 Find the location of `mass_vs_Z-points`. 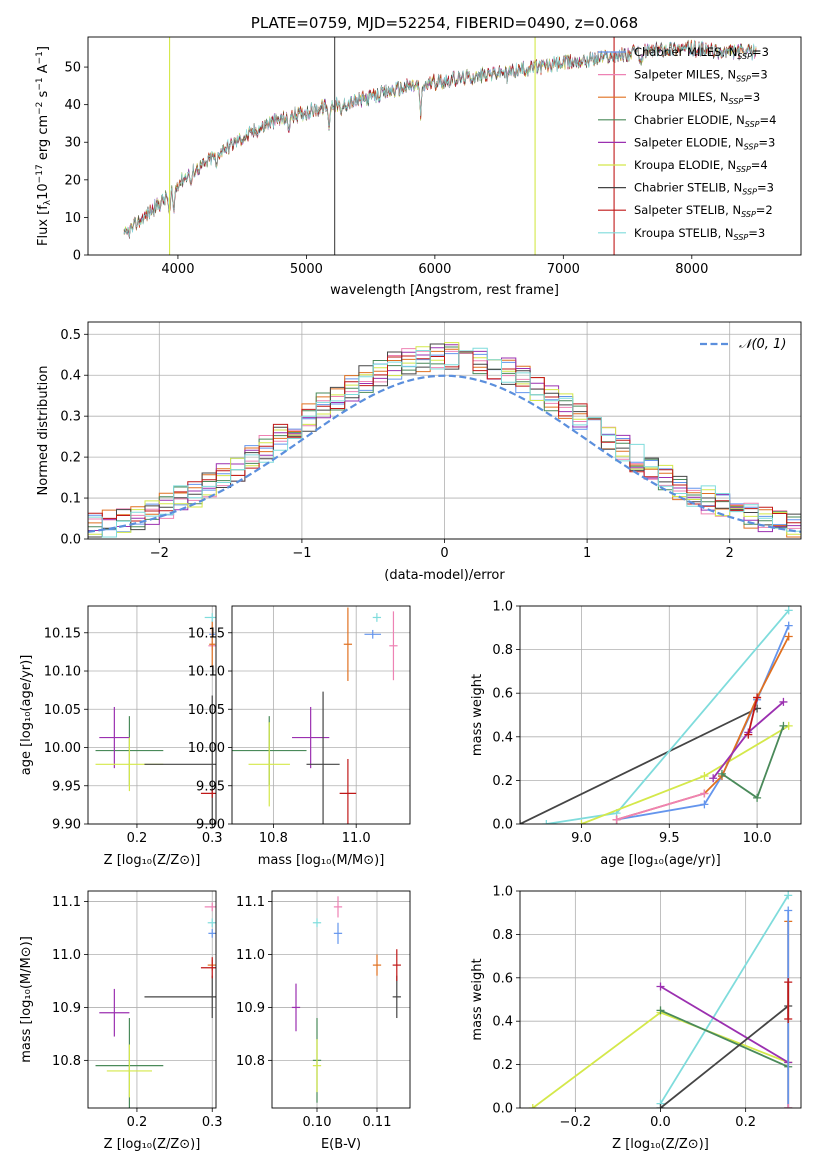

mass_vs_Z-points is located at coordinates (155, 1005).